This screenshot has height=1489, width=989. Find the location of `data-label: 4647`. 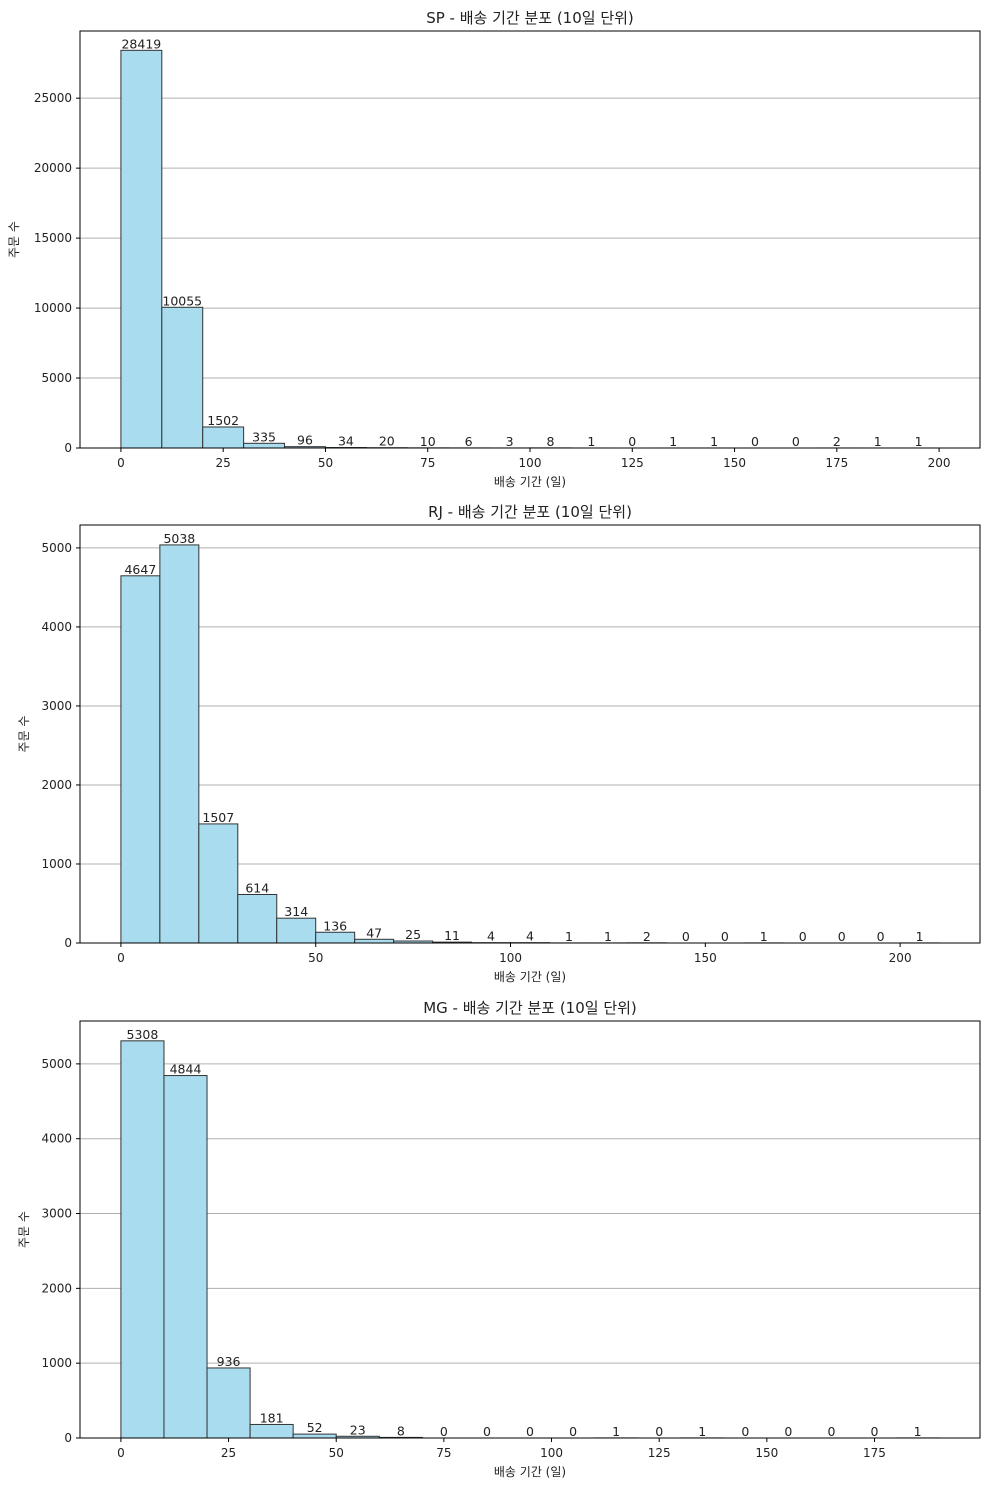

data-label: 4647 is located at coordinates (140, 569).